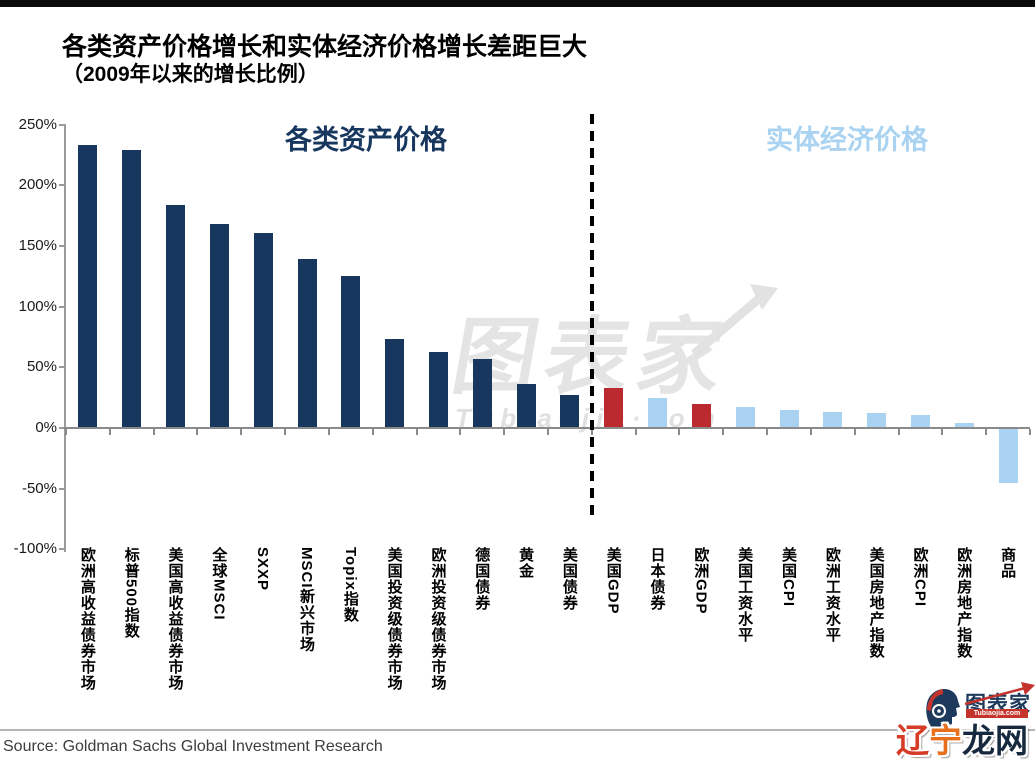 Image resolution: width=1035 pixels, height=764 pixels. I want to click on watermark-arrow-icon, so click(734, 321).